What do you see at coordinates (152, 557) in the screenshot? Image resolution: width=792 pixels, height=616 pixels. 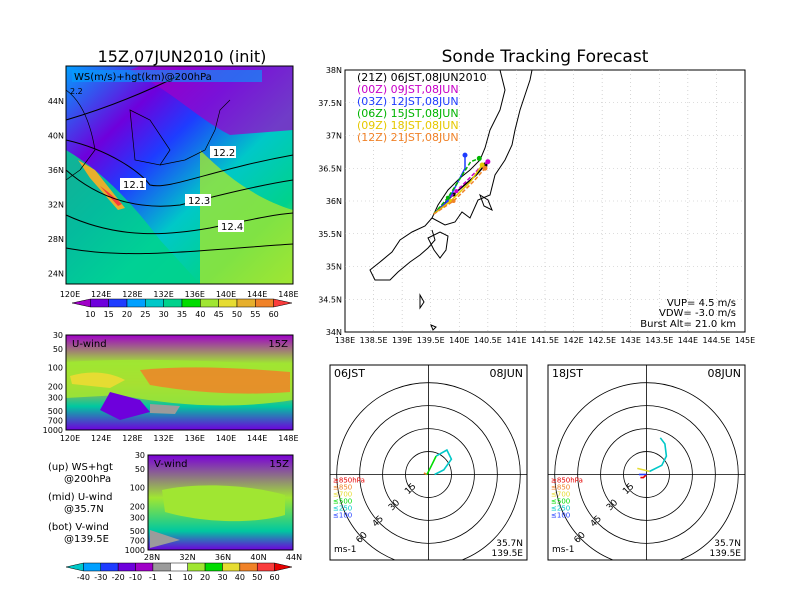 I see `v-x-tick: 28N` at bounding box center [152, 557].